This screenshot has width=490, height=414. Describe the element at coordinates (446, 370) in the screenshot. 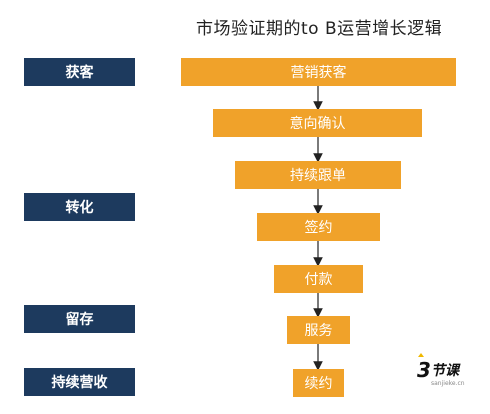

I see `svg-text: 节课` at that location.